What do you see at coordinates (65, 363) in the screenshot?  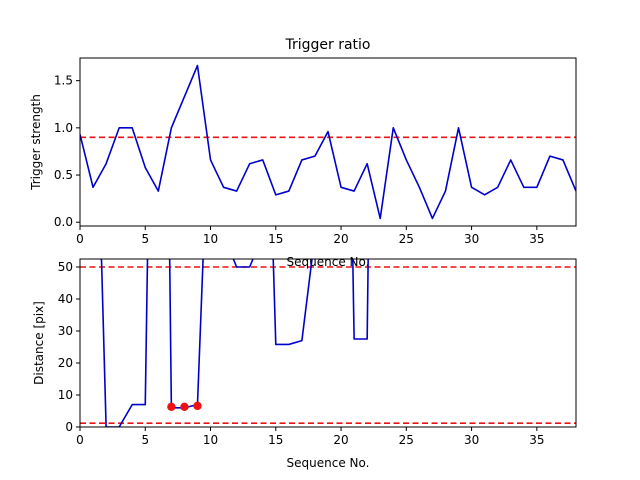 I see `chart-bottom-ytick-label: 20` at bounding box center [65, 363].